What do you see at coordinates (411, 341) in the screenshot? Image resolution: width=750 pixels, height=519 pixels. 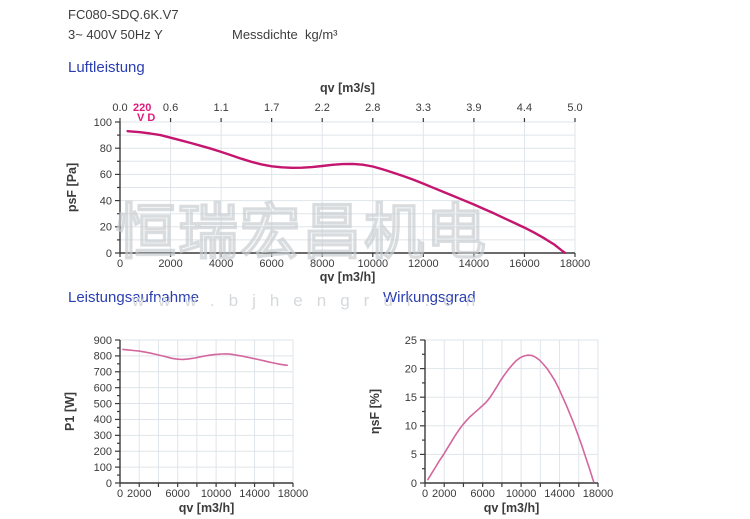 I see `y-tick-label: 25` at bounding box center [411, 341].